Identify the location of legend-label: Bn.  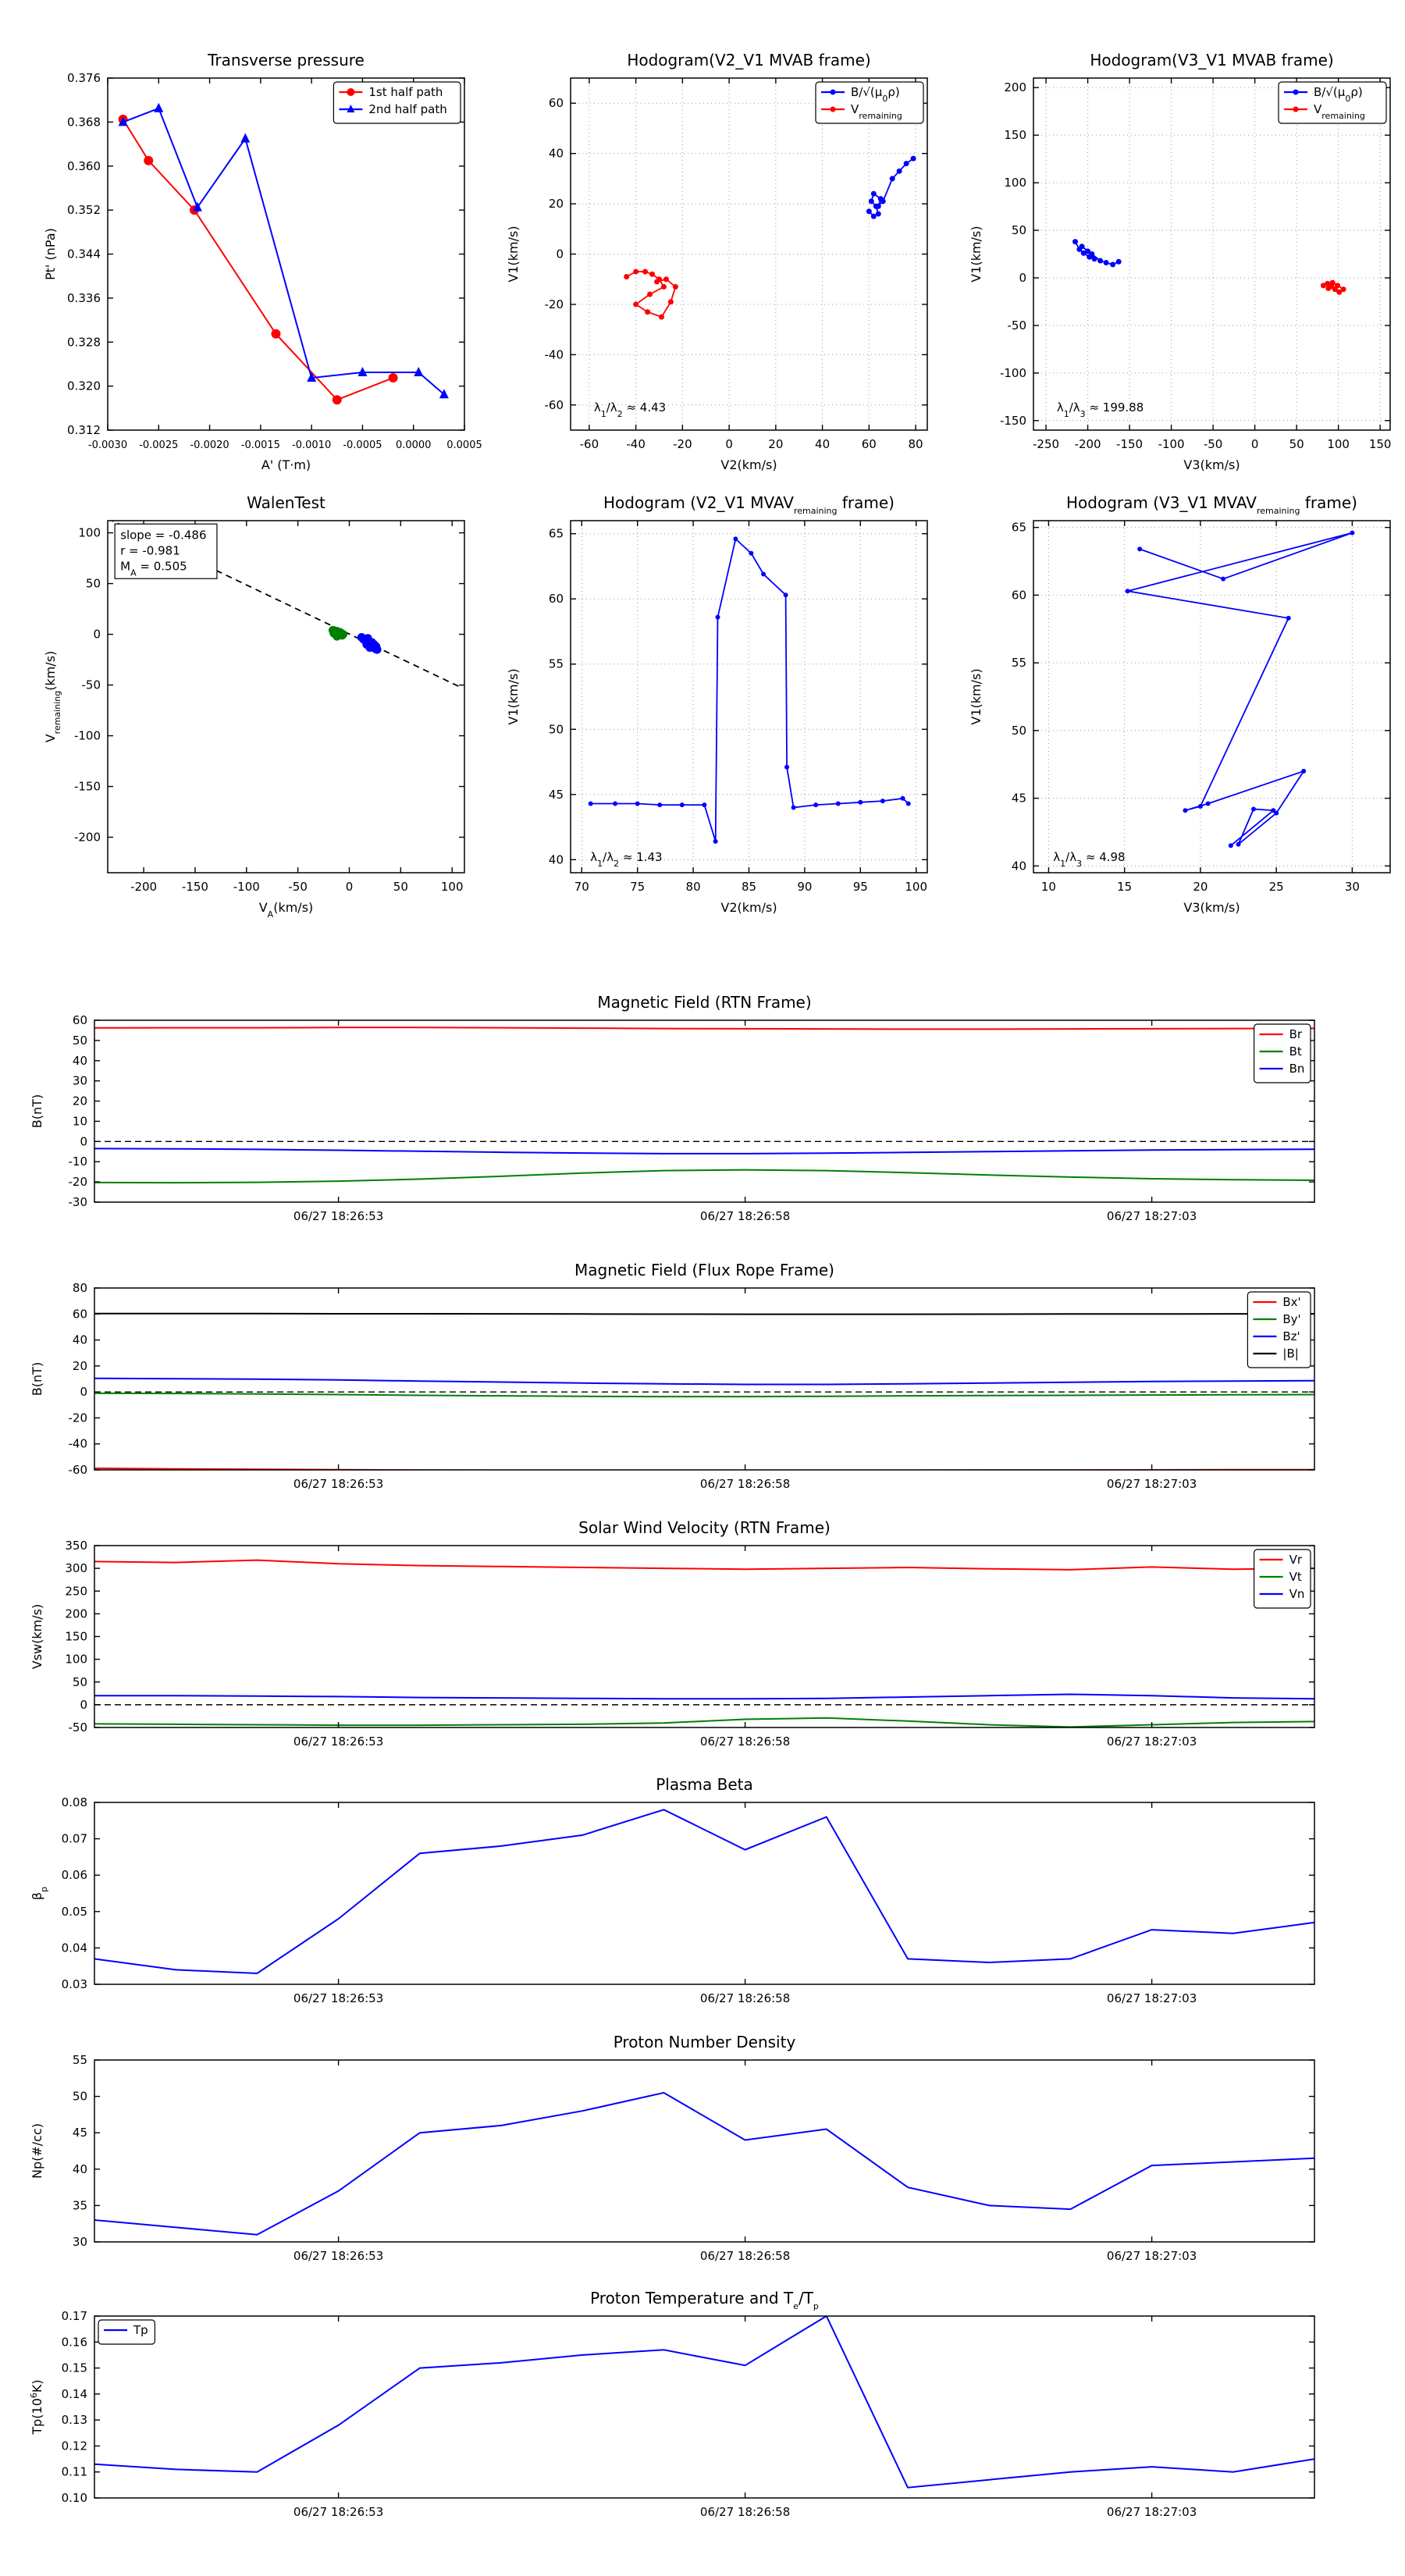
(1297, 1069).